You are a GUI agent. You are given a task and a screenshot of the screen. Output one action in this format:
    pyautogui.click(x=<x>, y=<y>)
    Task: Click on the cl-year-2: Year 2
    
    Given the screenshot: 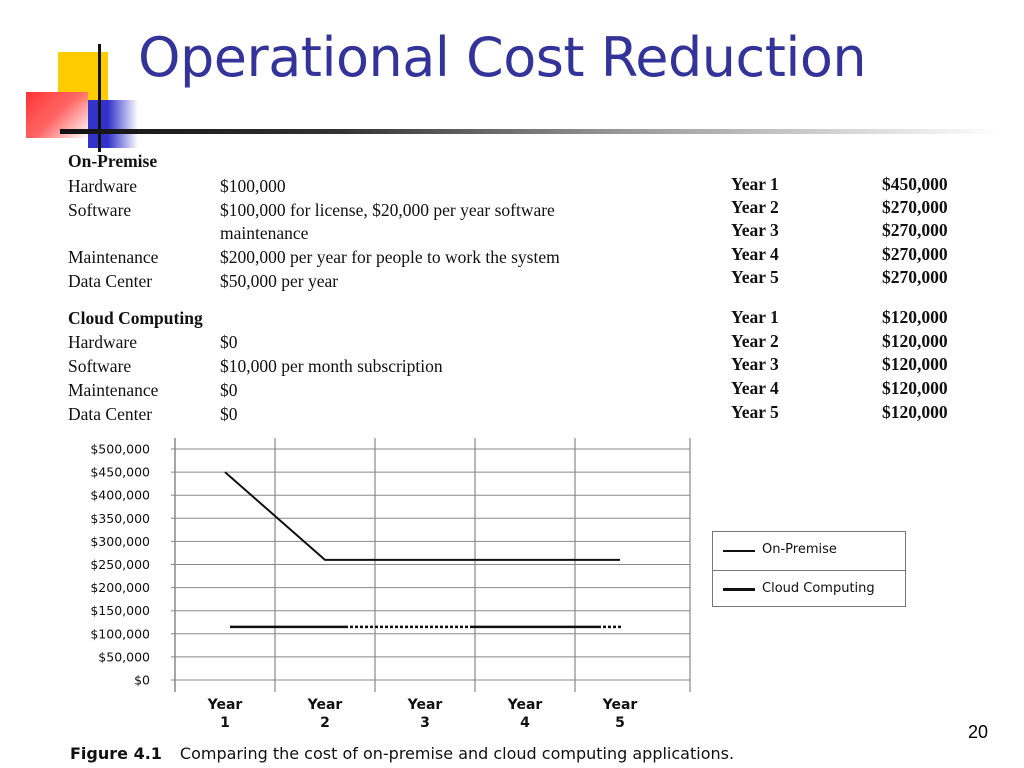 What is the action you would take?
    pyautogui.click(x=755, y=341)
    